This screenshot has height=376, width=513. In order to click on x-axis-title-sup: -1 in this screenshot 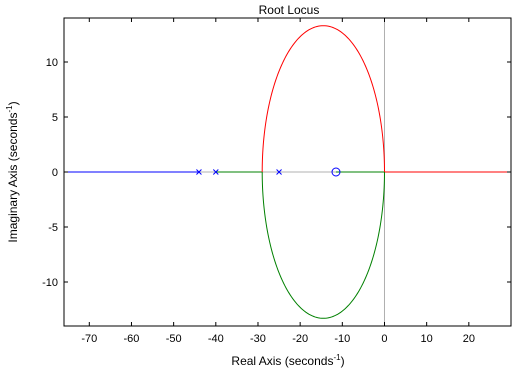, I will do `click(337, 357)`.